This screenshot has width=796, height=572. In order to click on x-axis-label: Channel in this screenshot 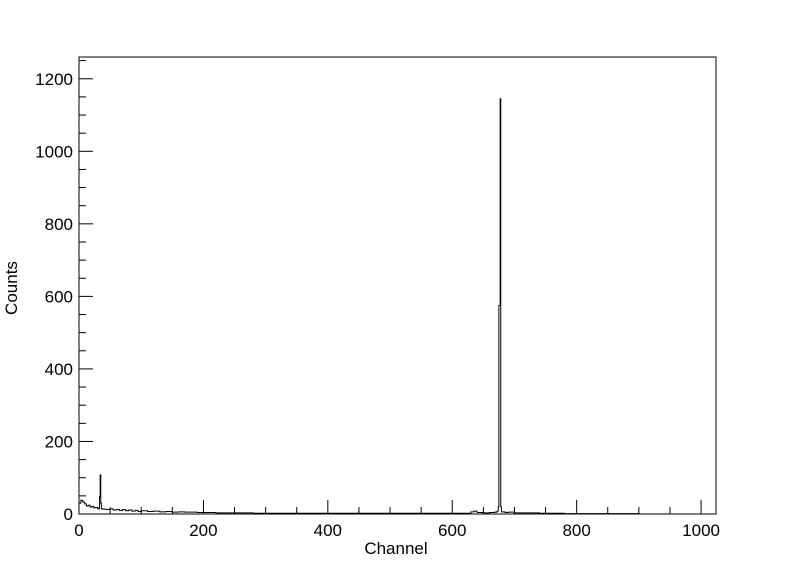, I will do `click(395, 548)`.